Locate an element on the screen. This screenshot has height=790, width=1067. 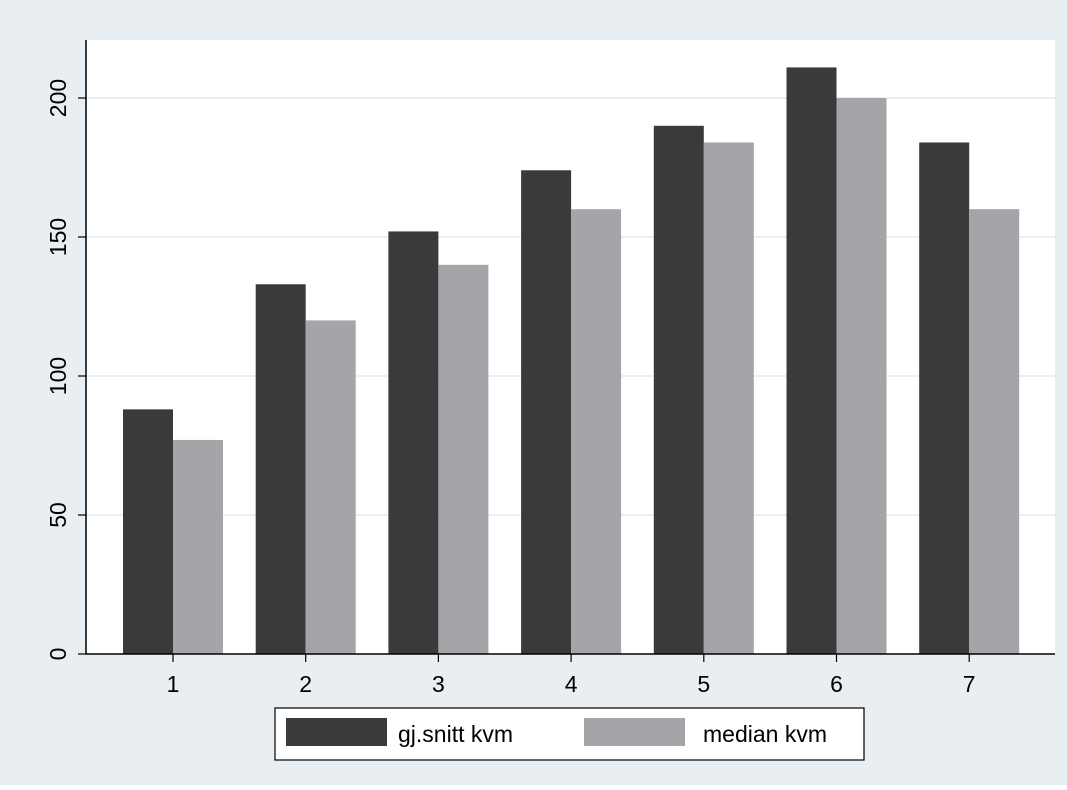
legend-swatch-median-kvm is located at coordinates (634, 732).